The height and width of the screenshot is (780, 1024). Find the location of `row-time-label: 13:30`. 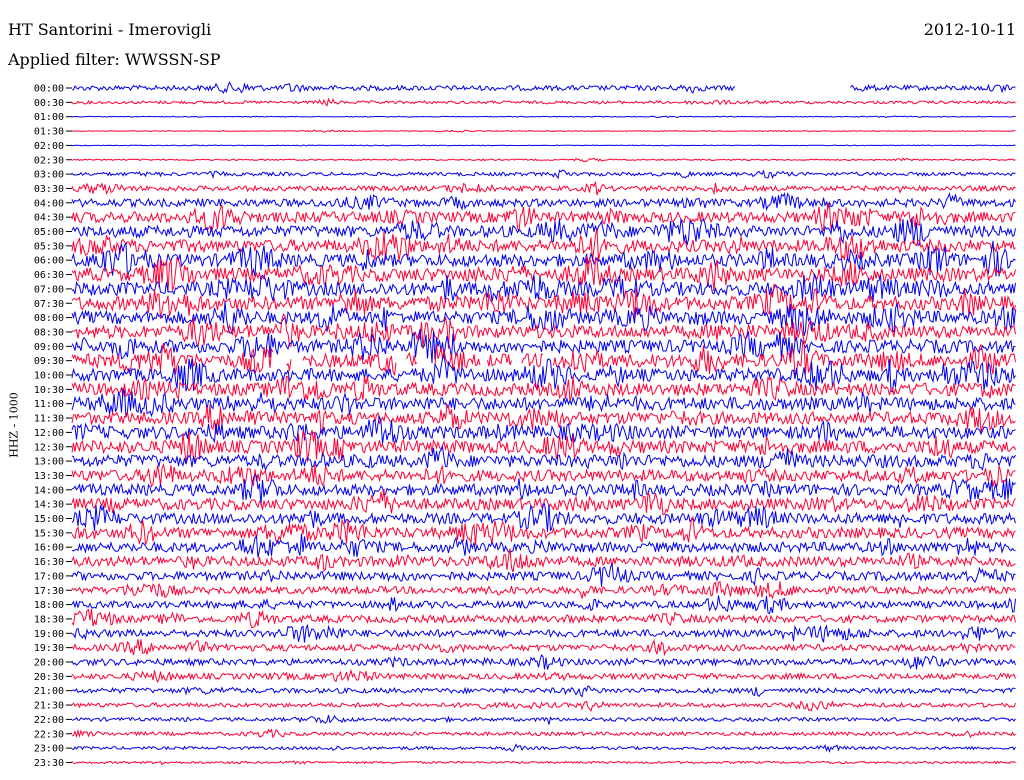

row-time-label: 13:30 is located at coordinates (49, 476).